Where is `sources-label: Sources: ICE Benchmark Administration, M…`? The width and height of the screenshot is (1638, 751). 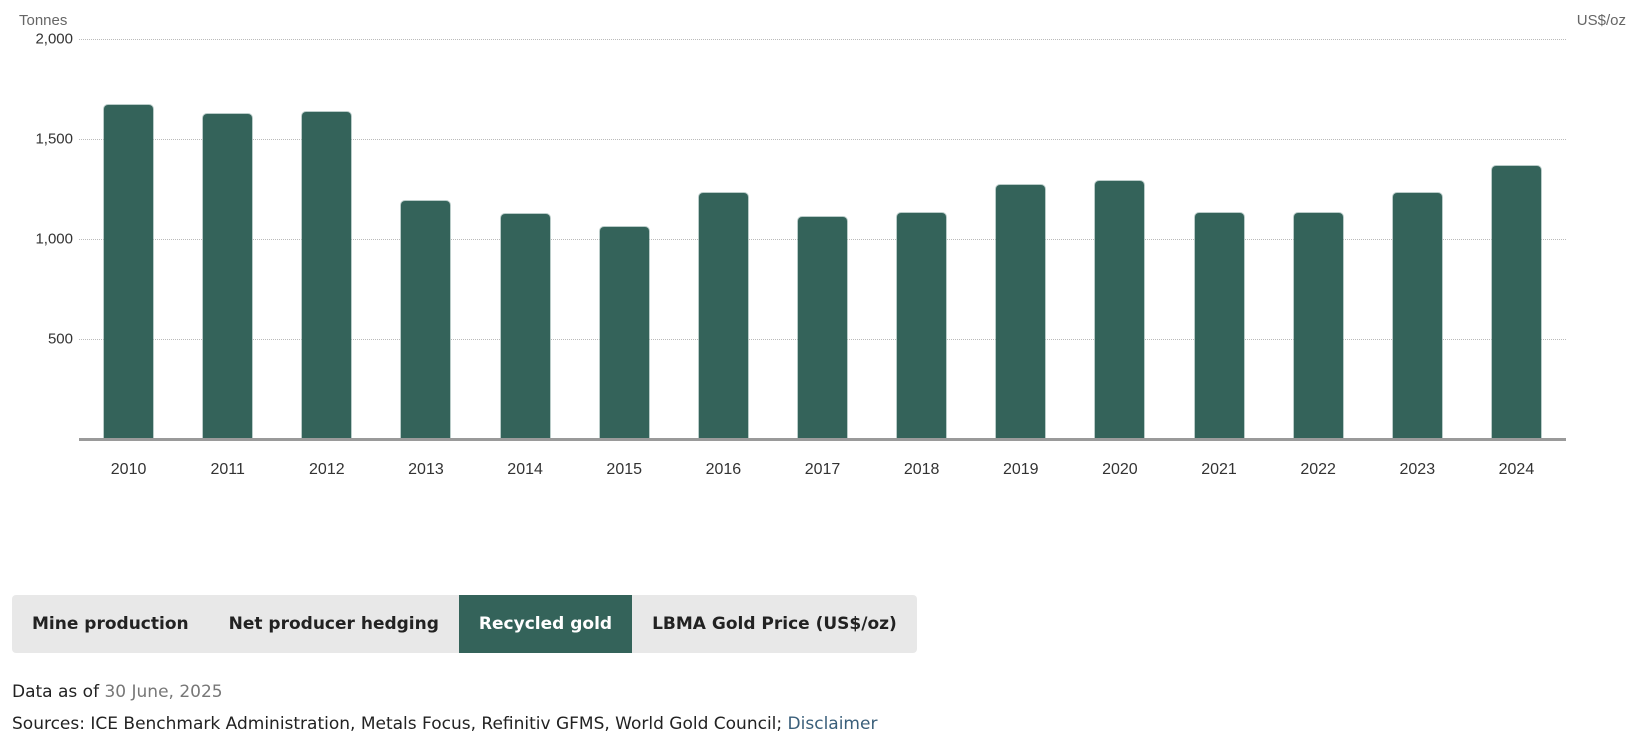 sources-label: Sources: ICE Benchmark Administration, M… is located at coordinates (400, 724).